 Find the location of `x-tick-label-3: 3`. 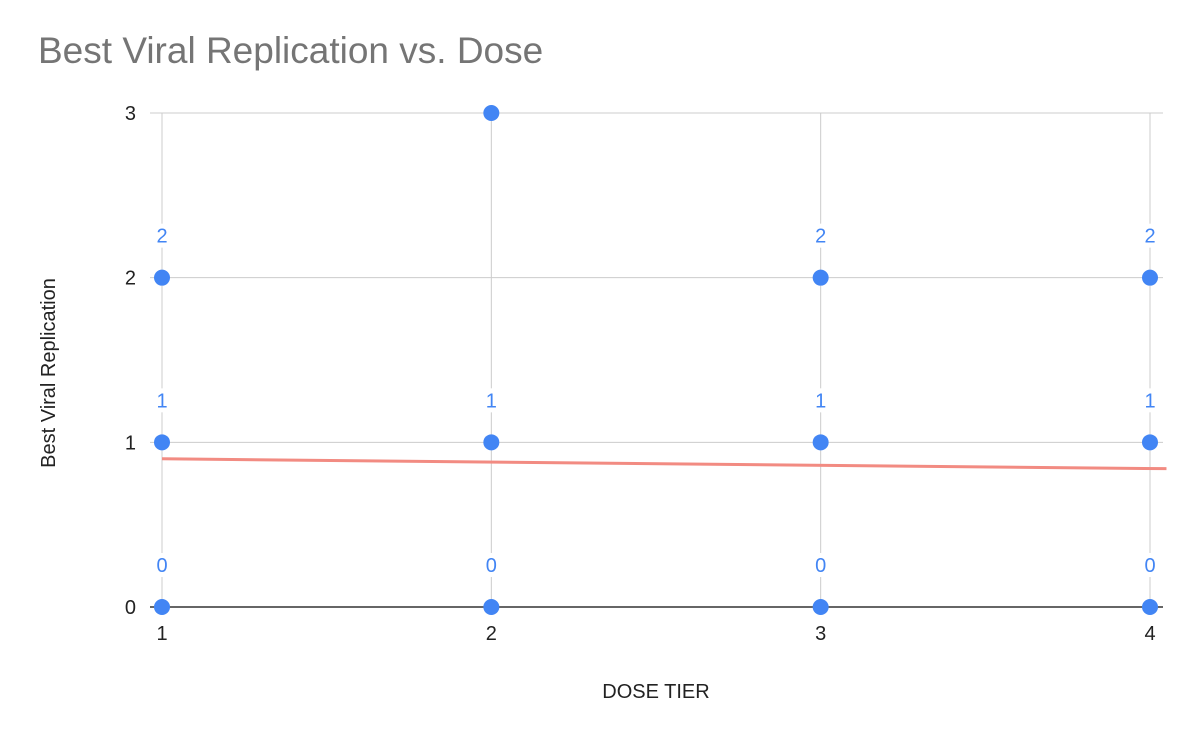

x-tick-label-3: 3 is located at coordinates (820, 634).